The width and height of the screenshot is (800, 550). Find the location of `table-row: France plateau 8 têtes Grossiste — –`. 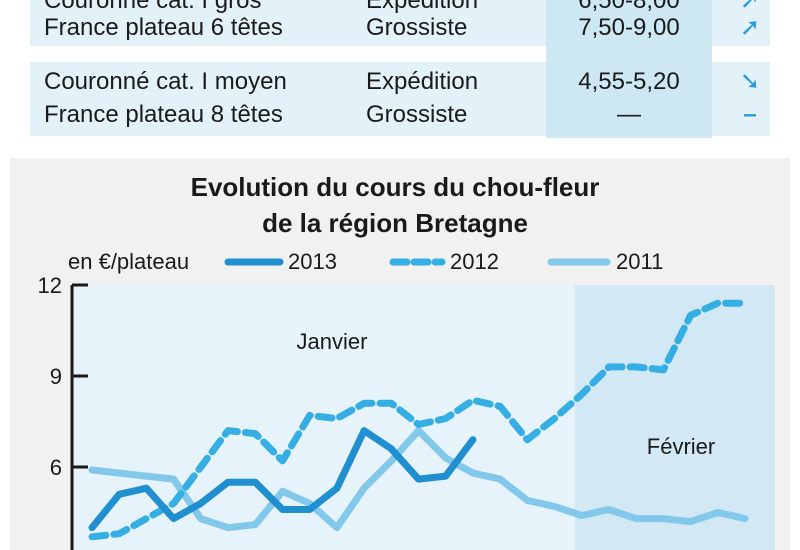

table-row: France plateau 8 têtes Grossiste — – is located at coordinates (400, 115).